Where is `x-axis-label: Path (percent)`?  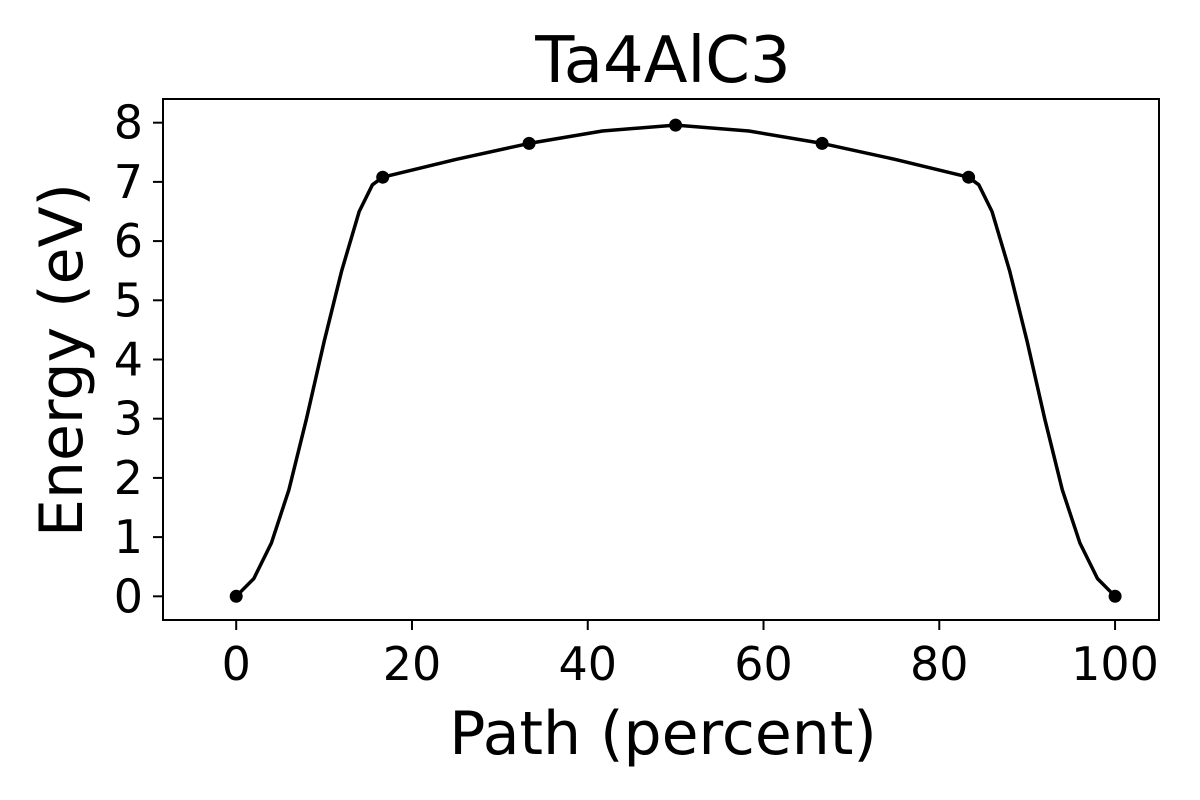 x-axis-label: Path (percent) is located at coordinates (663, 734).